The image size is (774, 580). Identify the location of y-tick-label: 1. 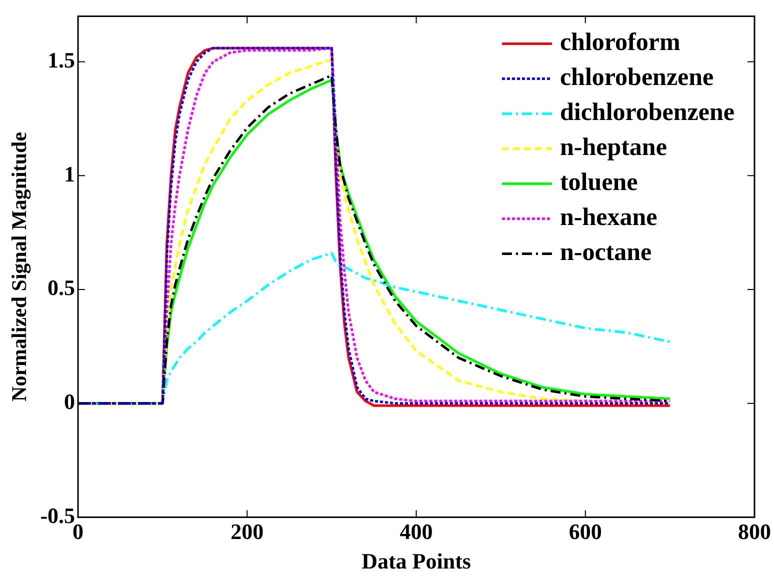
(70, 173).